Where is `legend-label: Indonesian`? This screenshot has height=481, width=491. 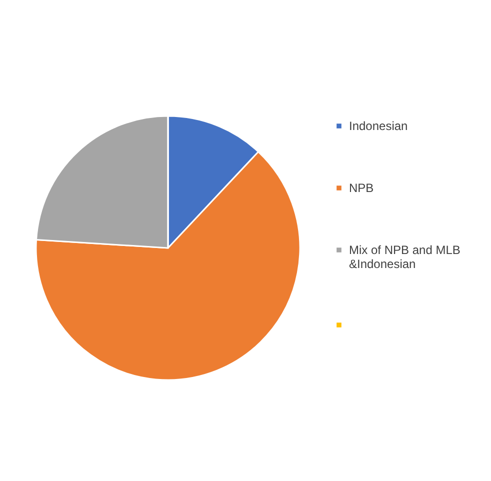 legend-label: Indonesian is located at coordinates (378, 126).